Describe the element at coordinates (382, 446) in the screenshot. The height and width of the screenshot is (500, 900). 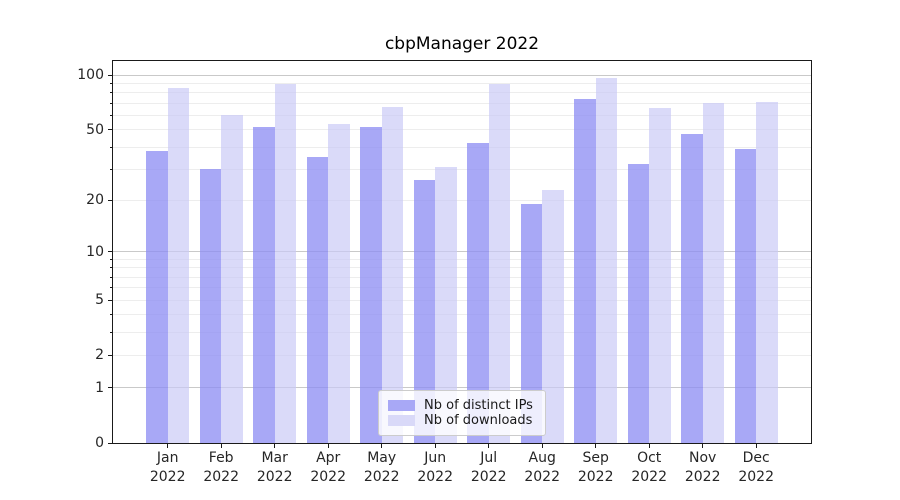
I see `x-tick-may` at that location.